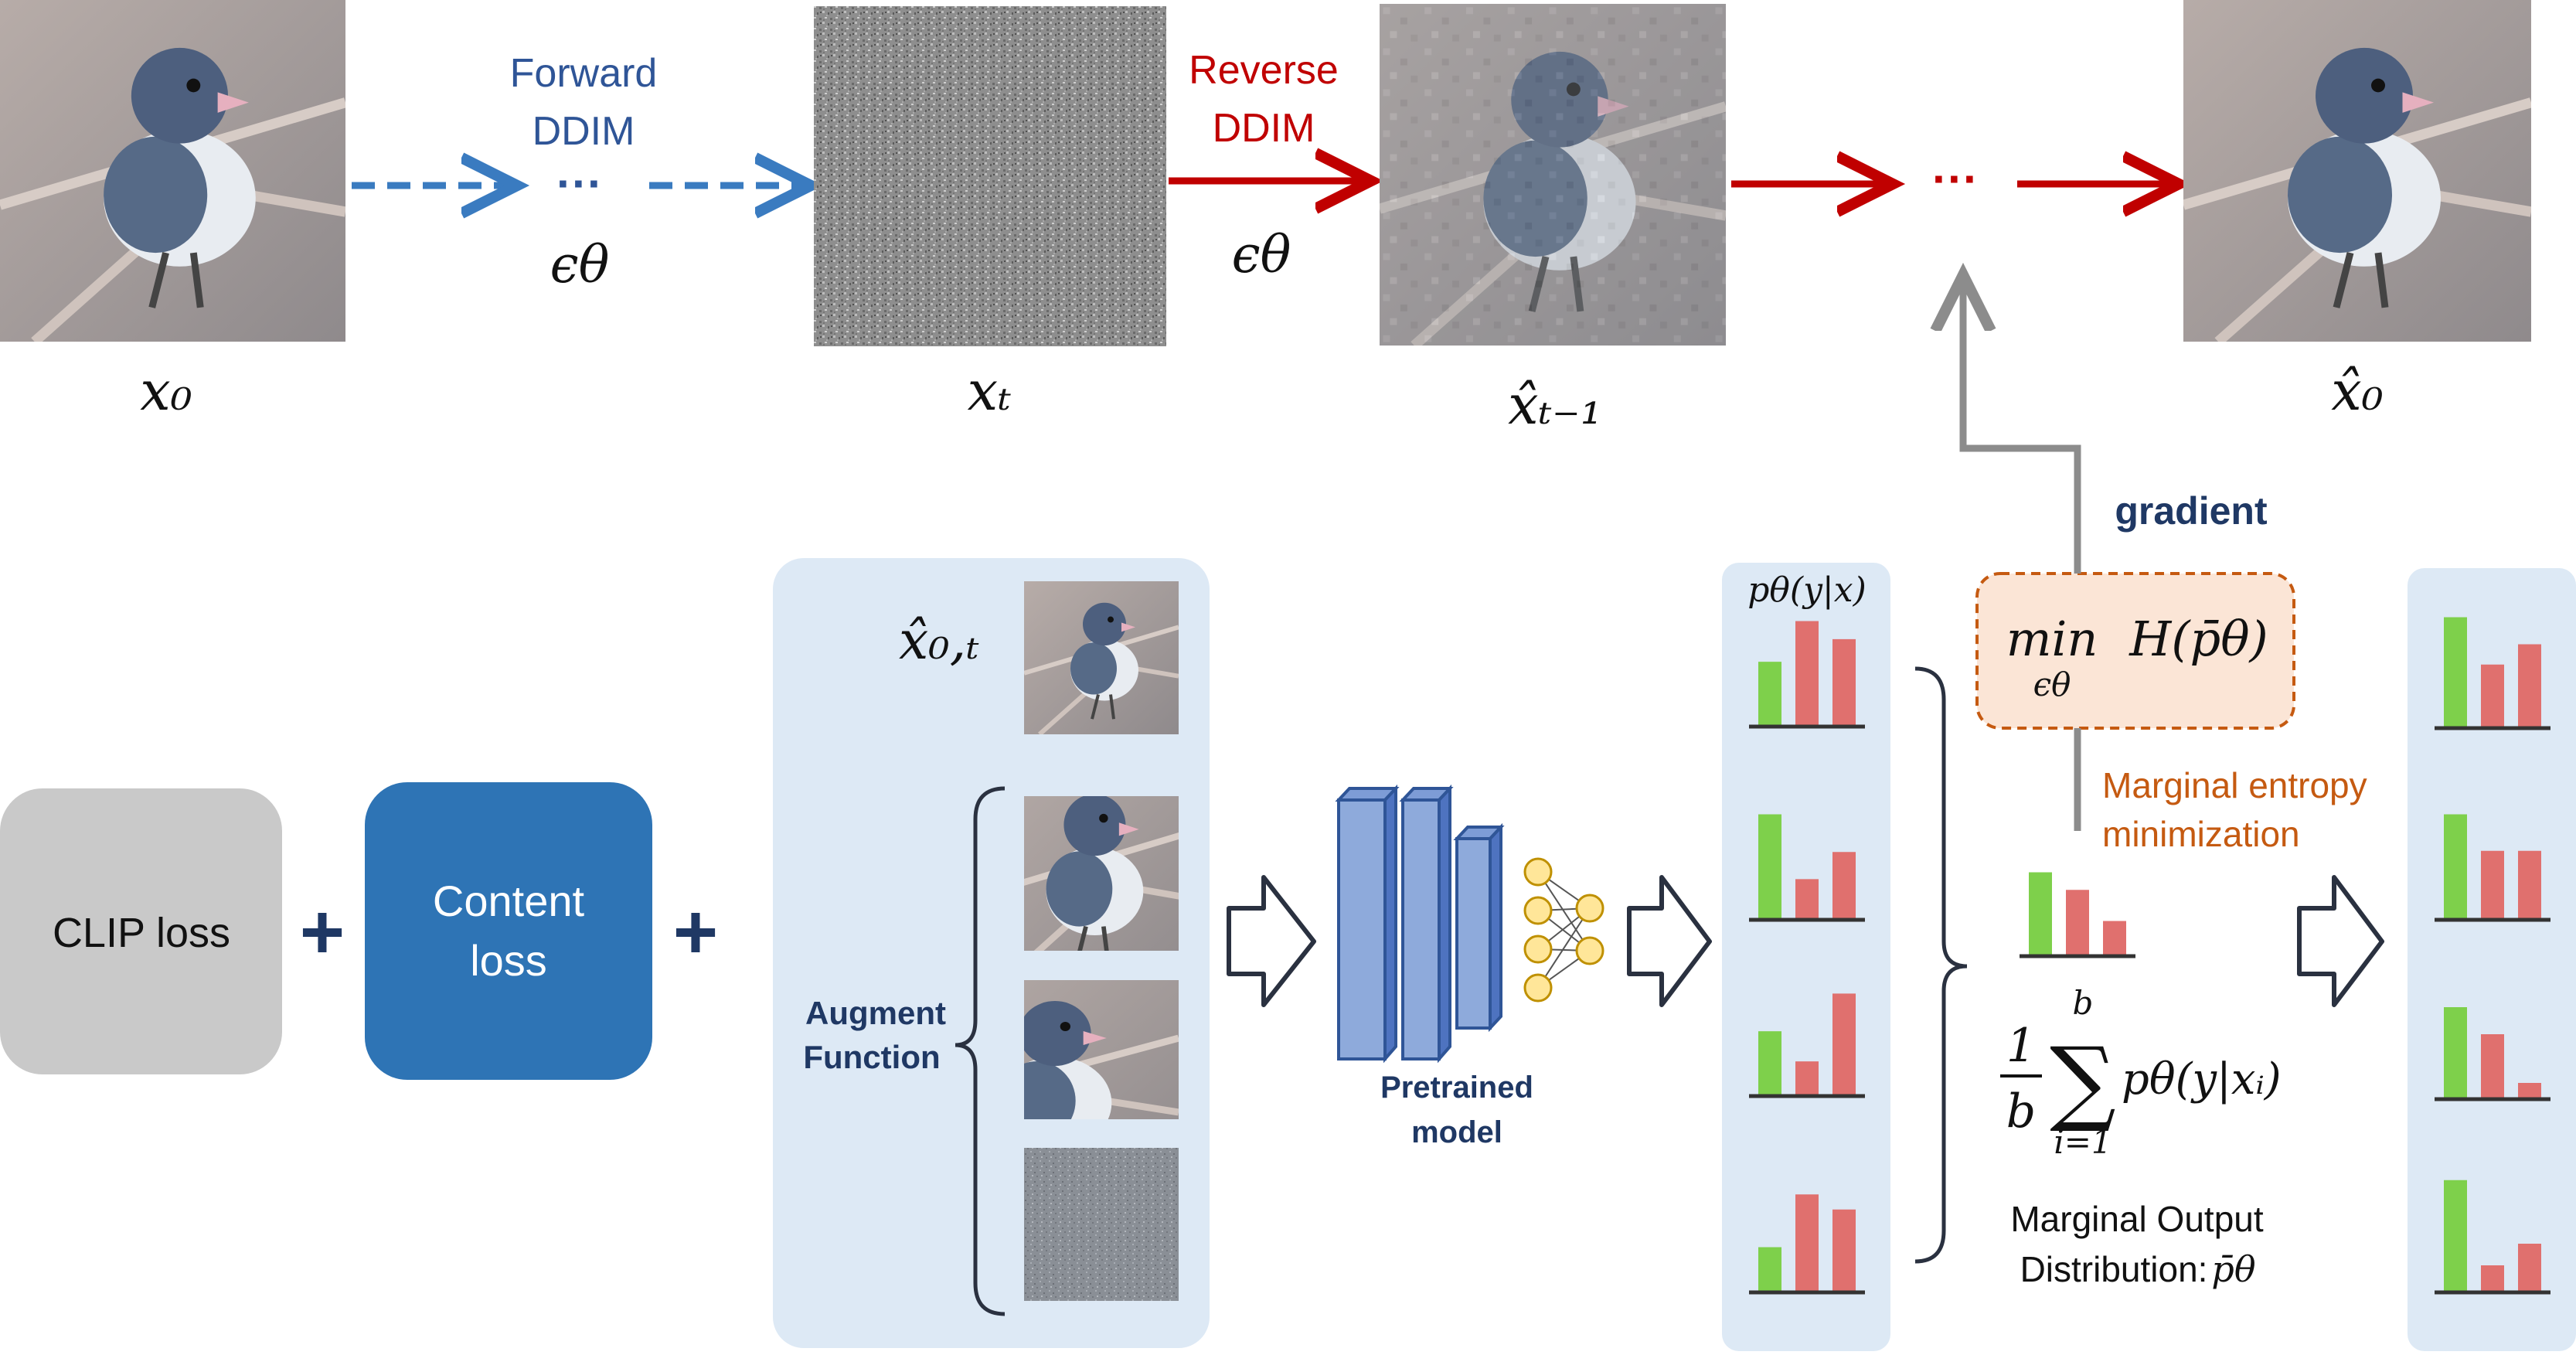  I want to click on output-bar-charts, so click(1807, 958).